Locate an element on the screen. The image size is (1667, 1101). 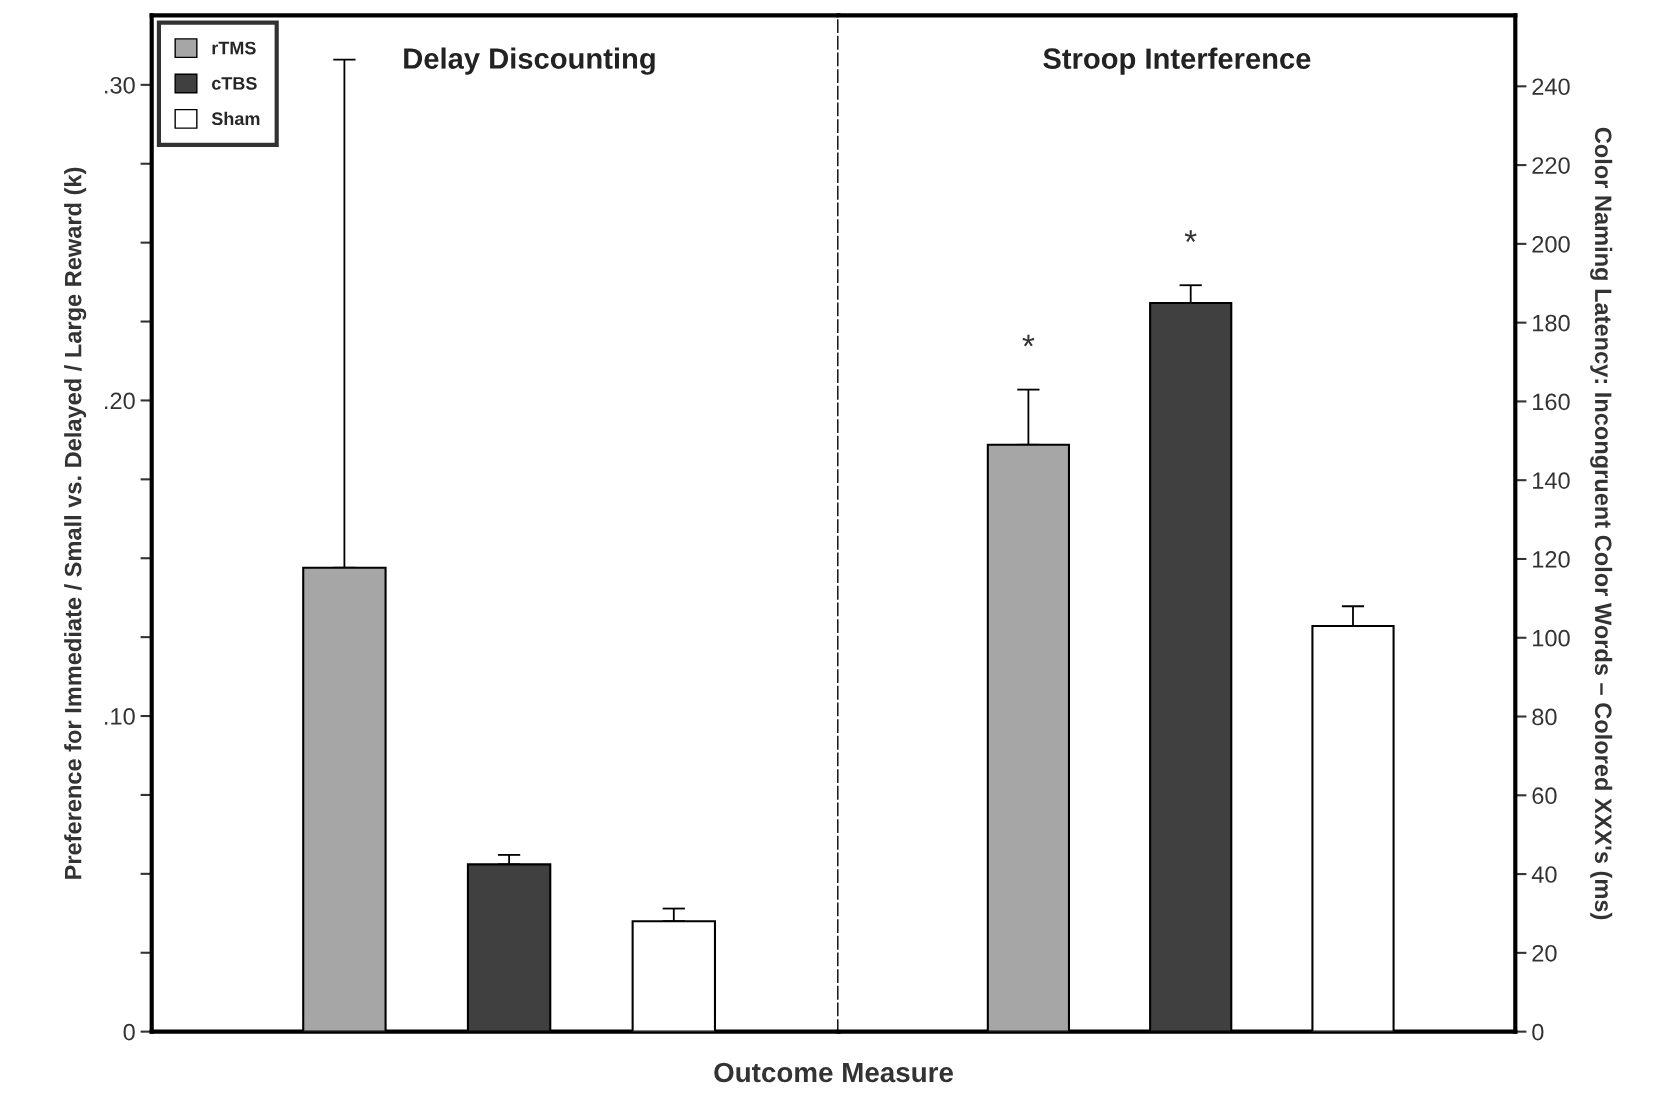
text: Stroop Interference is located at coordinates (1177, 61).